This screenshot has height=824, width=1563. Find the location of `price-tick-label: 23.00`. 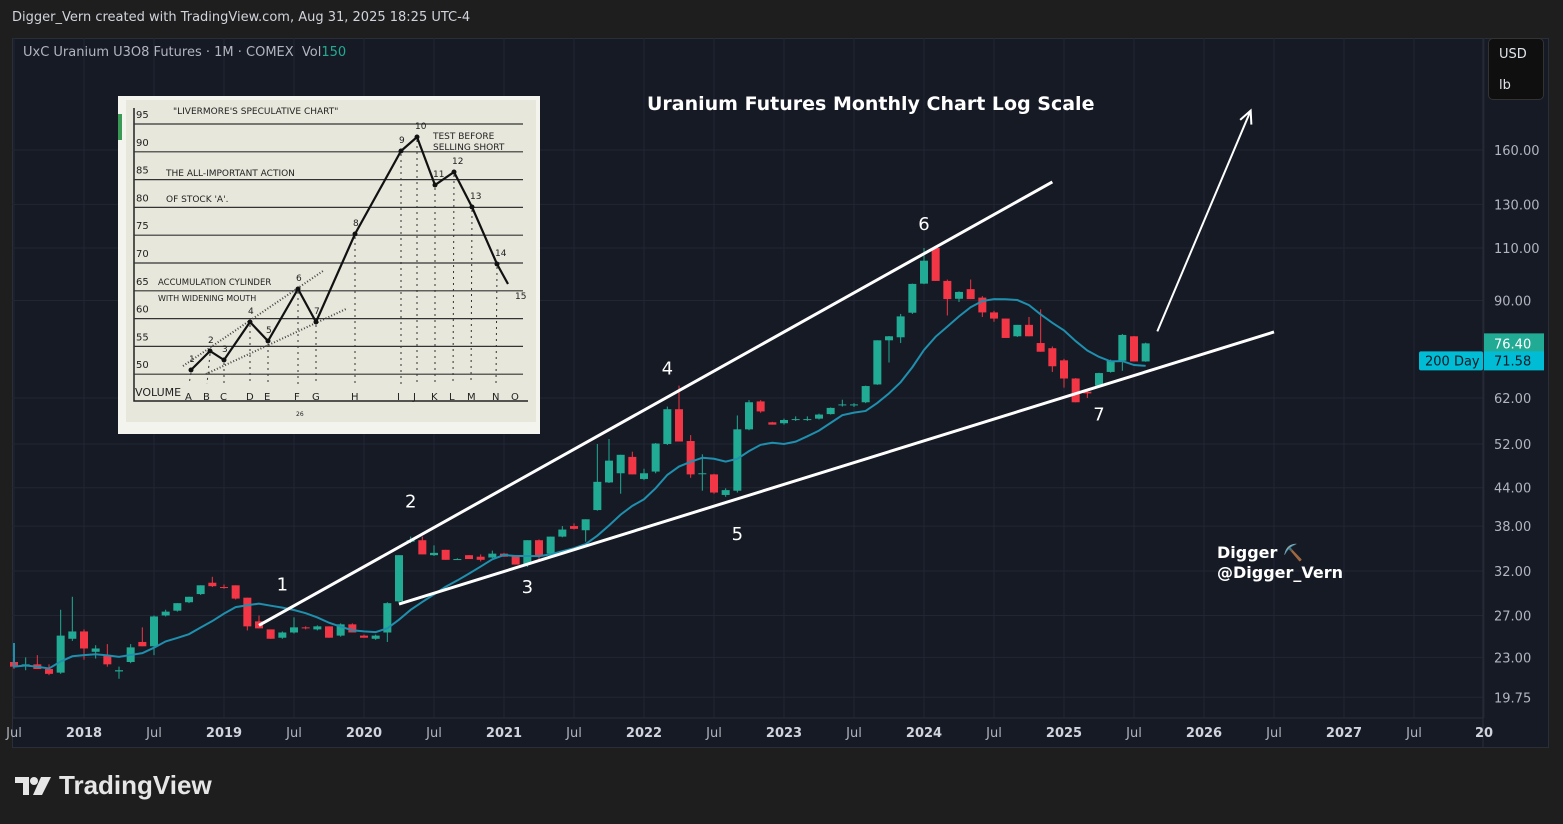

price-tick-label: 23.00 is located at coordinates (1512, 658).